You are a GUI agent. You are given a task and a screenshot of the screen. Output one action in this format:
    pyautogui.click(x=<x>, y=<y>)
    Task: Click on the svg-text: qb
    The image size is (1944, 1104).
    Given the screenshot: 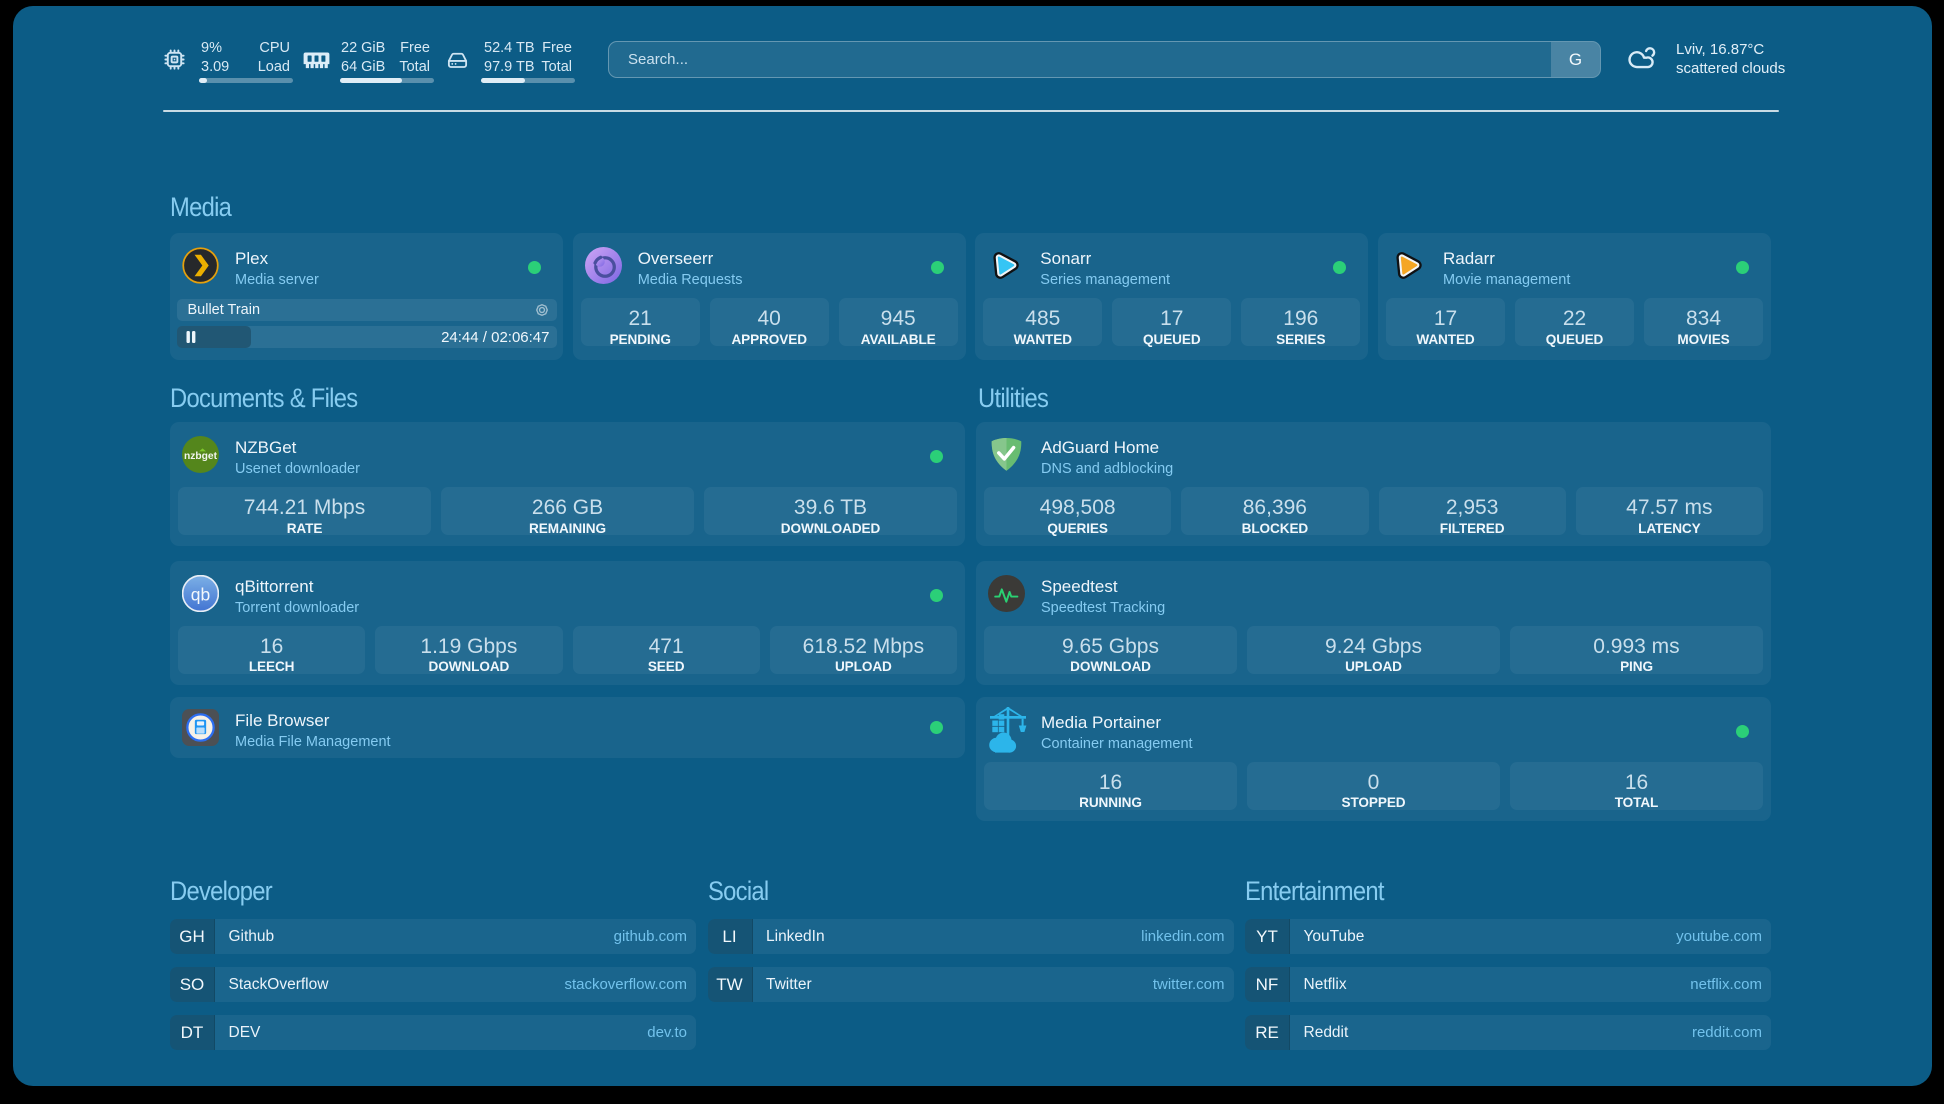 What is the action you would take?
    pyautogui.click(x=200, y=594)
    